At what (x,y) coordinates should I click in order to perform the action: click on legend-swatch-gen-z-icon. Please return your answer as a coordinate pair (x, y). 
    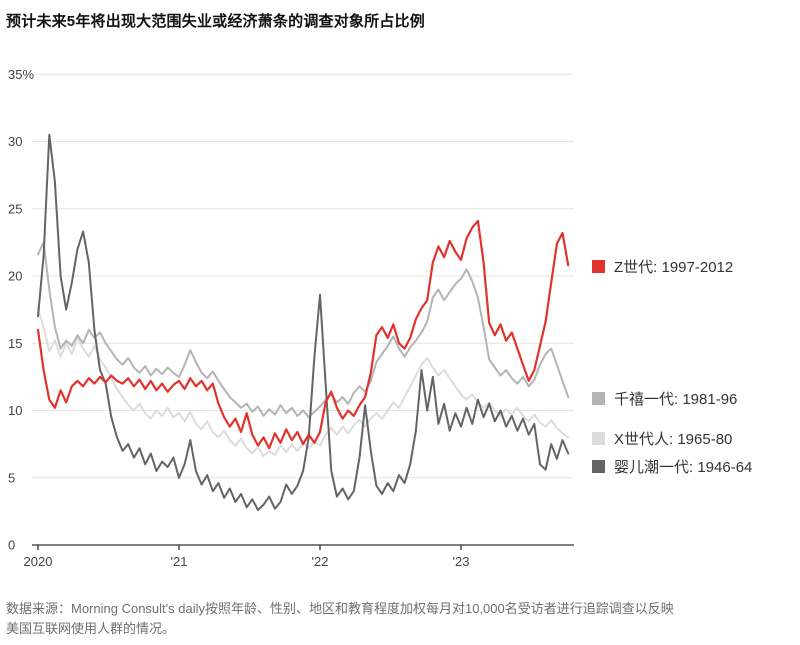
    Looking at the image, I should click on (598, 266).